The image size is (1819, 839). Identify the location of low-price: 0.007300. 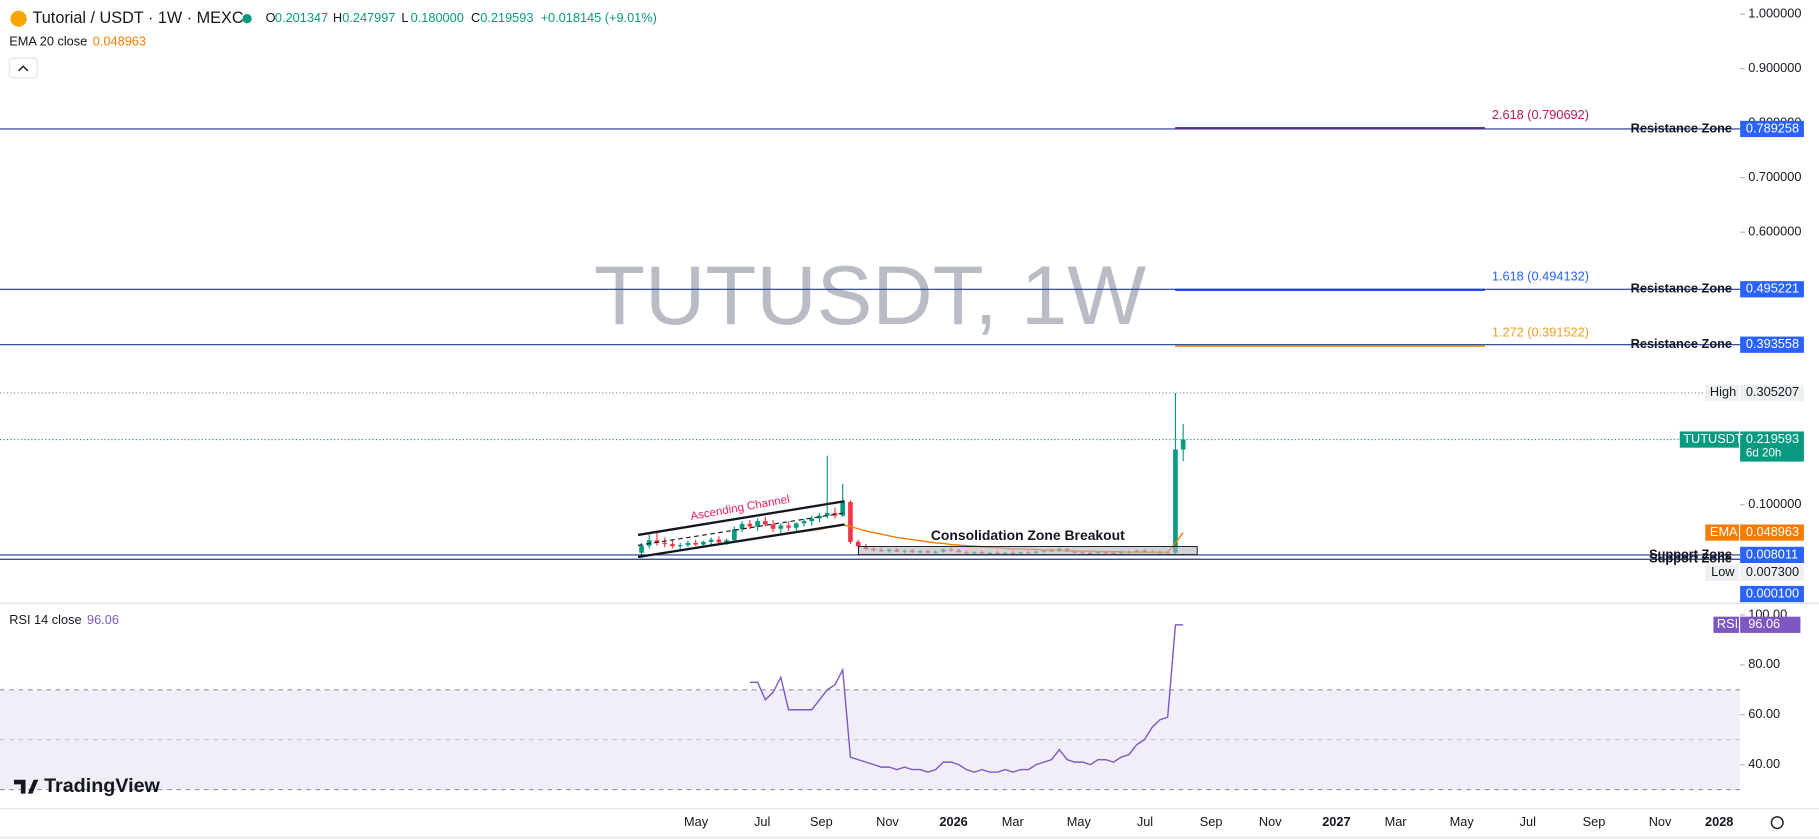
(1772, 571).